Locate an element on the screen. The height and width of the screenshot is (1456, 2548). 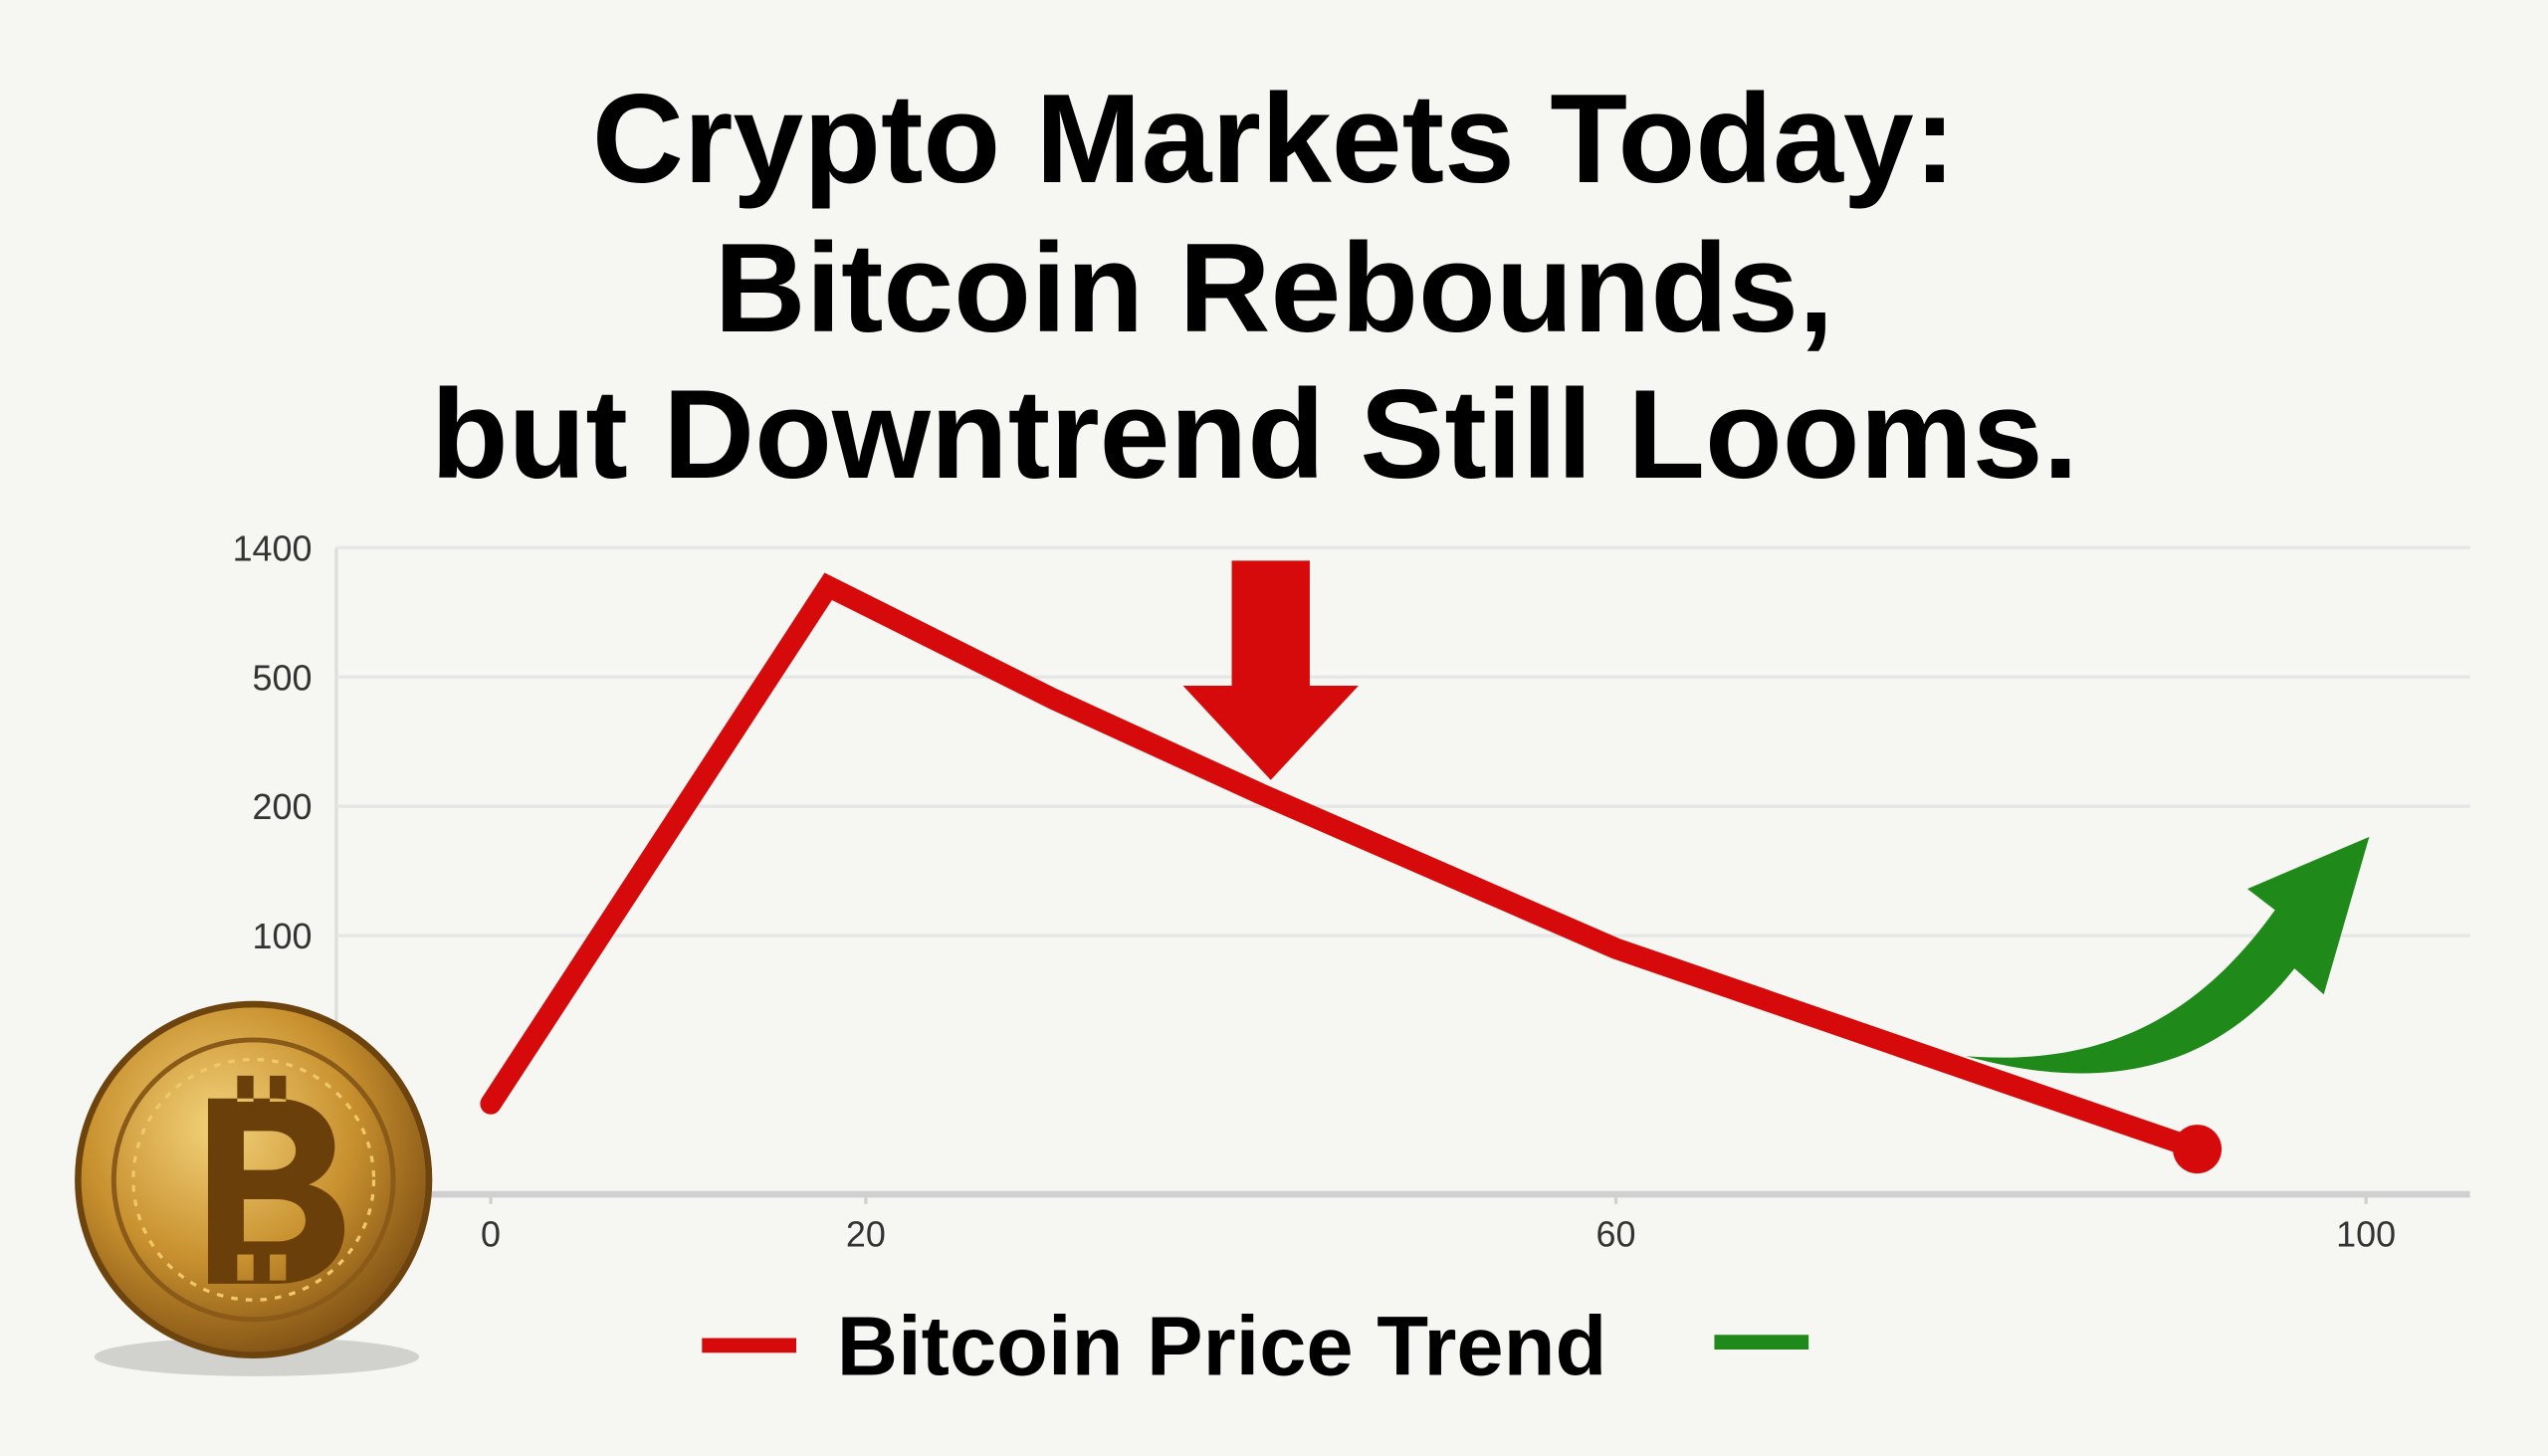
chart-title: Bitcoin Rebounds, is located at coordinates (1274, 287).